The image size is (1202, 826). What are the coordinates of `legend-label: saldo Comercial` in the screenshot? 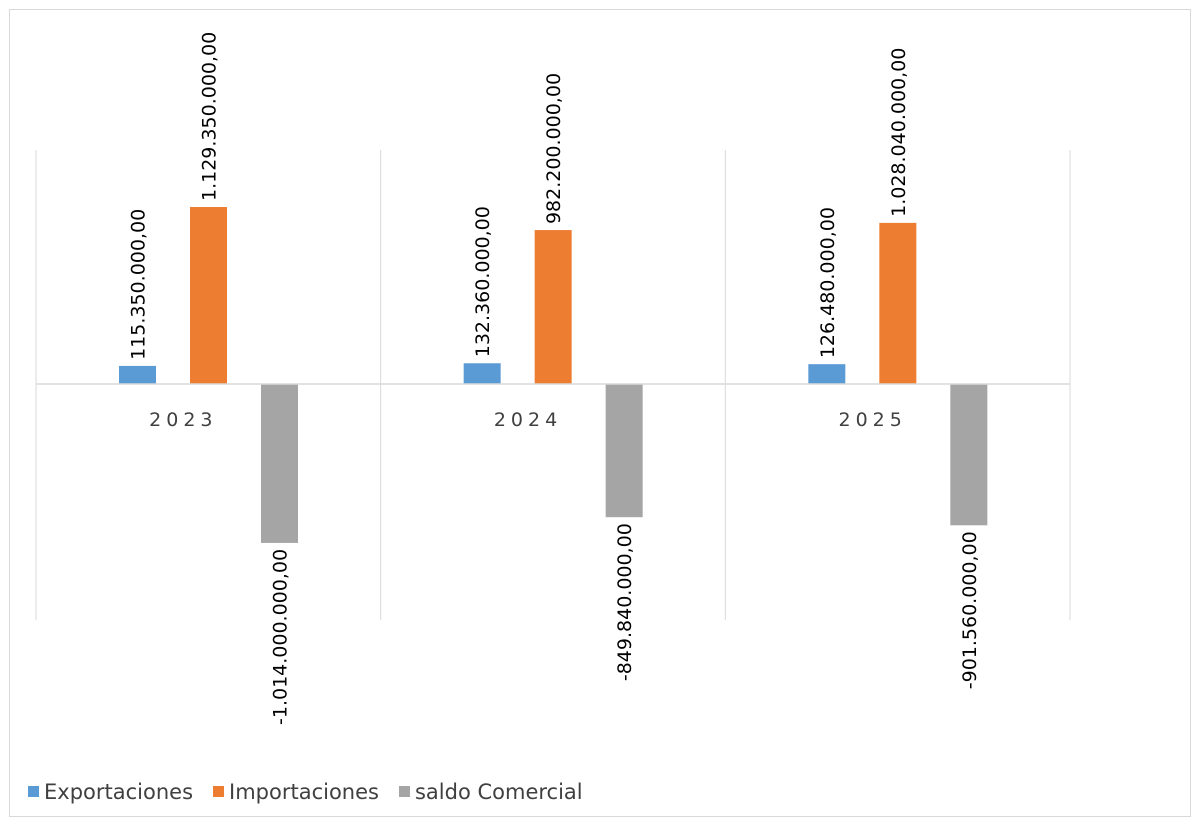 It's located at (499, 792).